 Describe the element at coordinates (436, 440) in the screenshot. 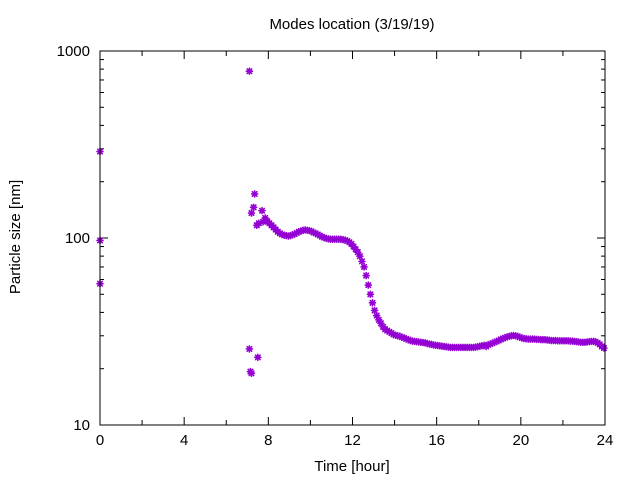

I see `x-tick-label: 16` at that location.